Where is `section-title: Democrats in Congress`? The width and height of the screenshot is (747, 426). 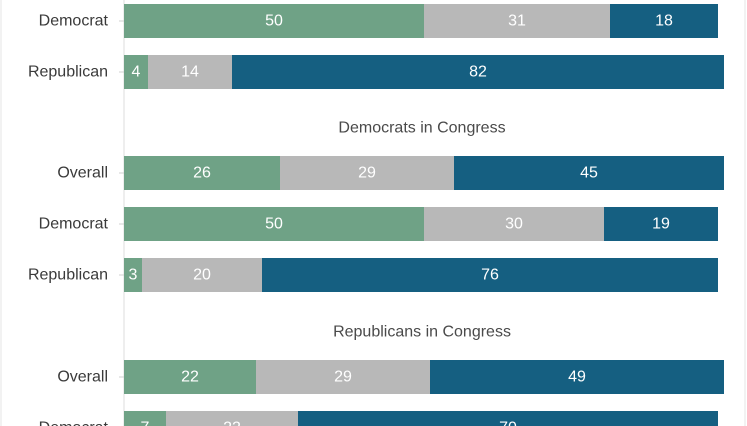 section-title: Democrats in Congress is located at coordinates (421, 128).